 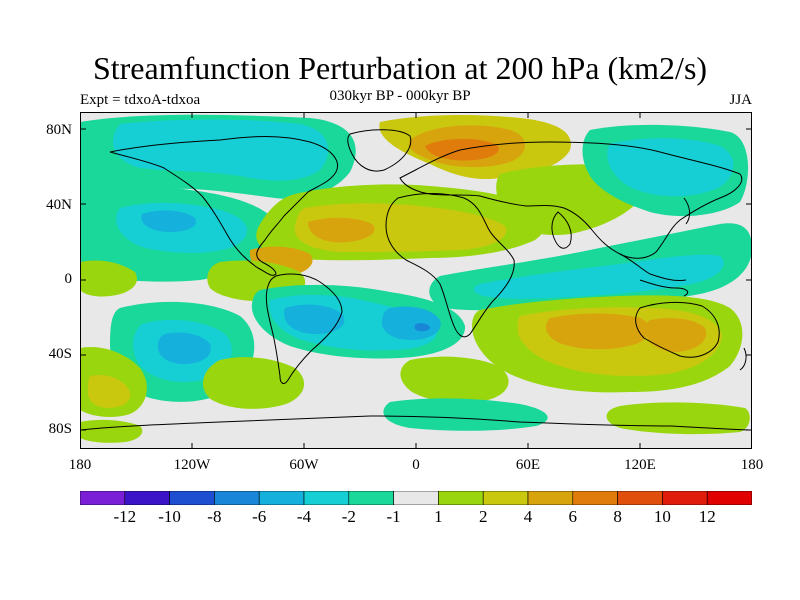 What do you see at coordinates (214, 516) in the screenshot?
I see `colorbar-tick-label: -8` at bounding box center [214, 516].